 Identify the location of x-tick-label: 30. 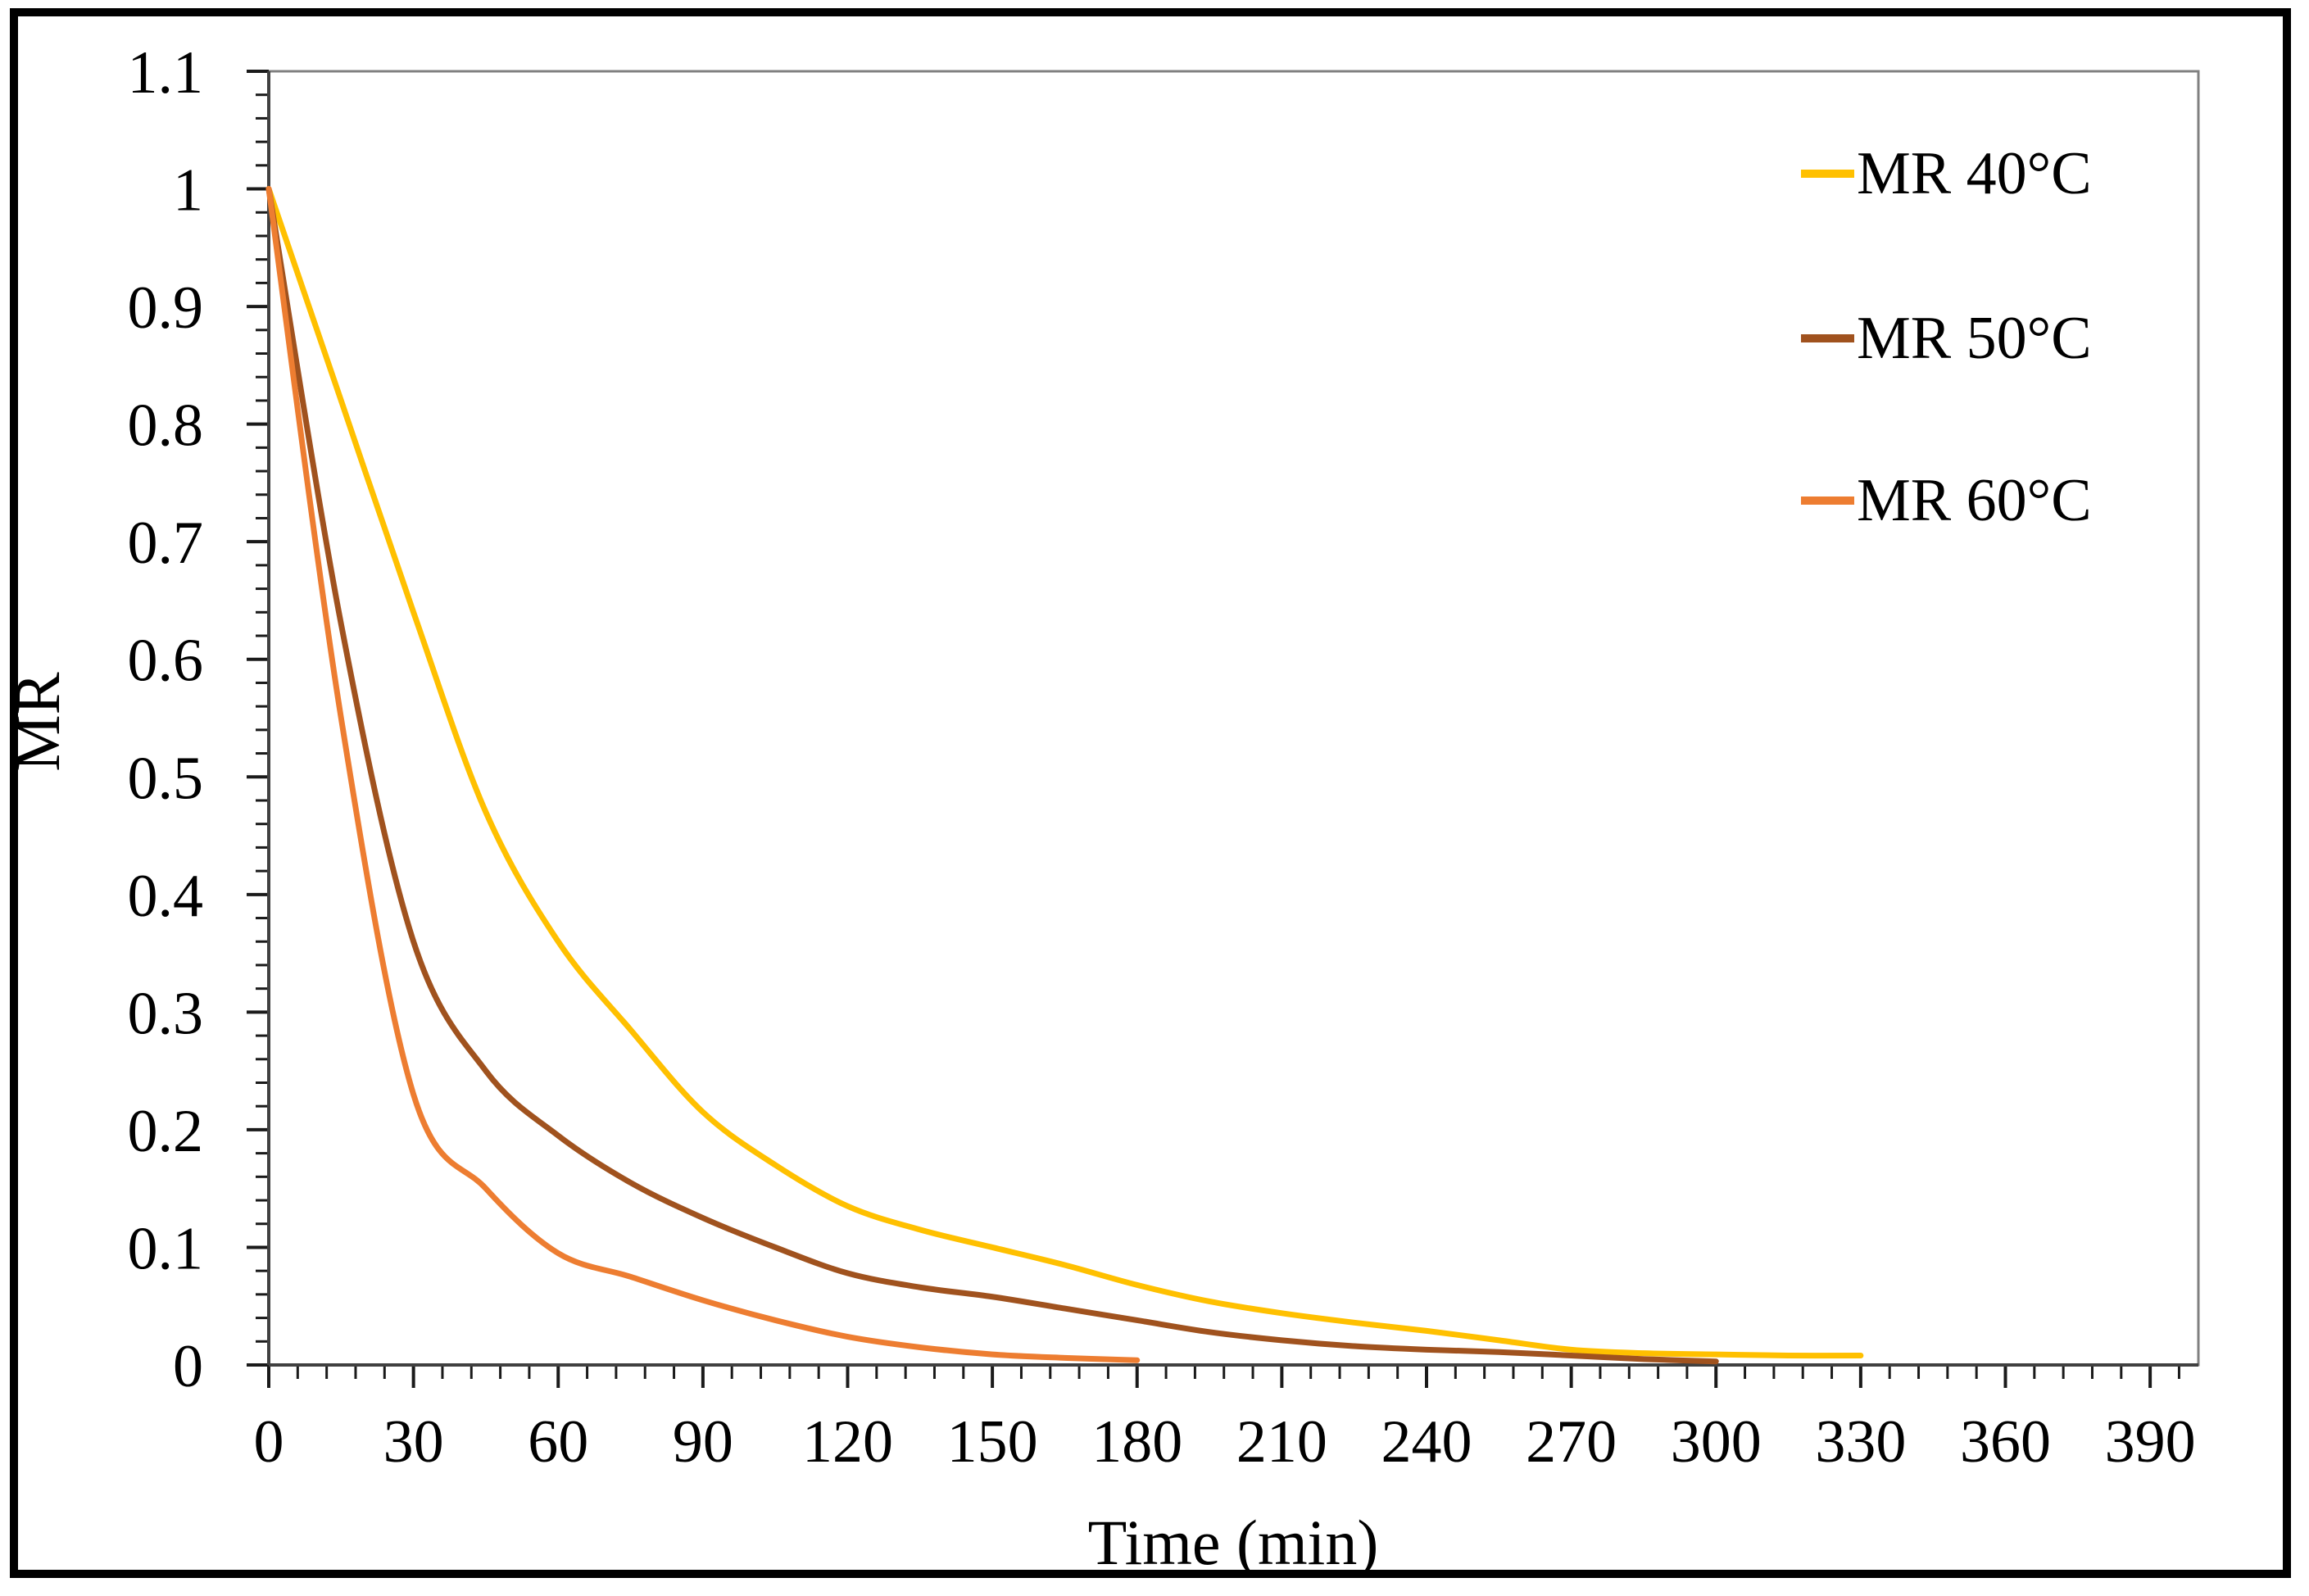
(413, 1442).